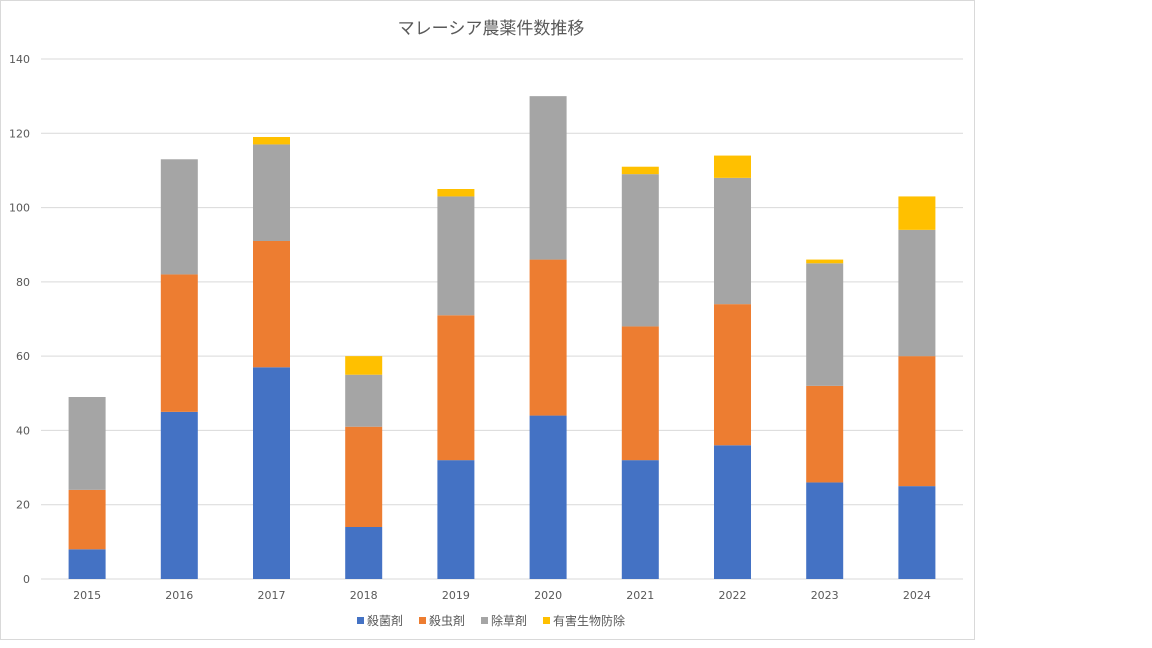  I want to click on legend-label: 有害生物防除, so click(589, 620).